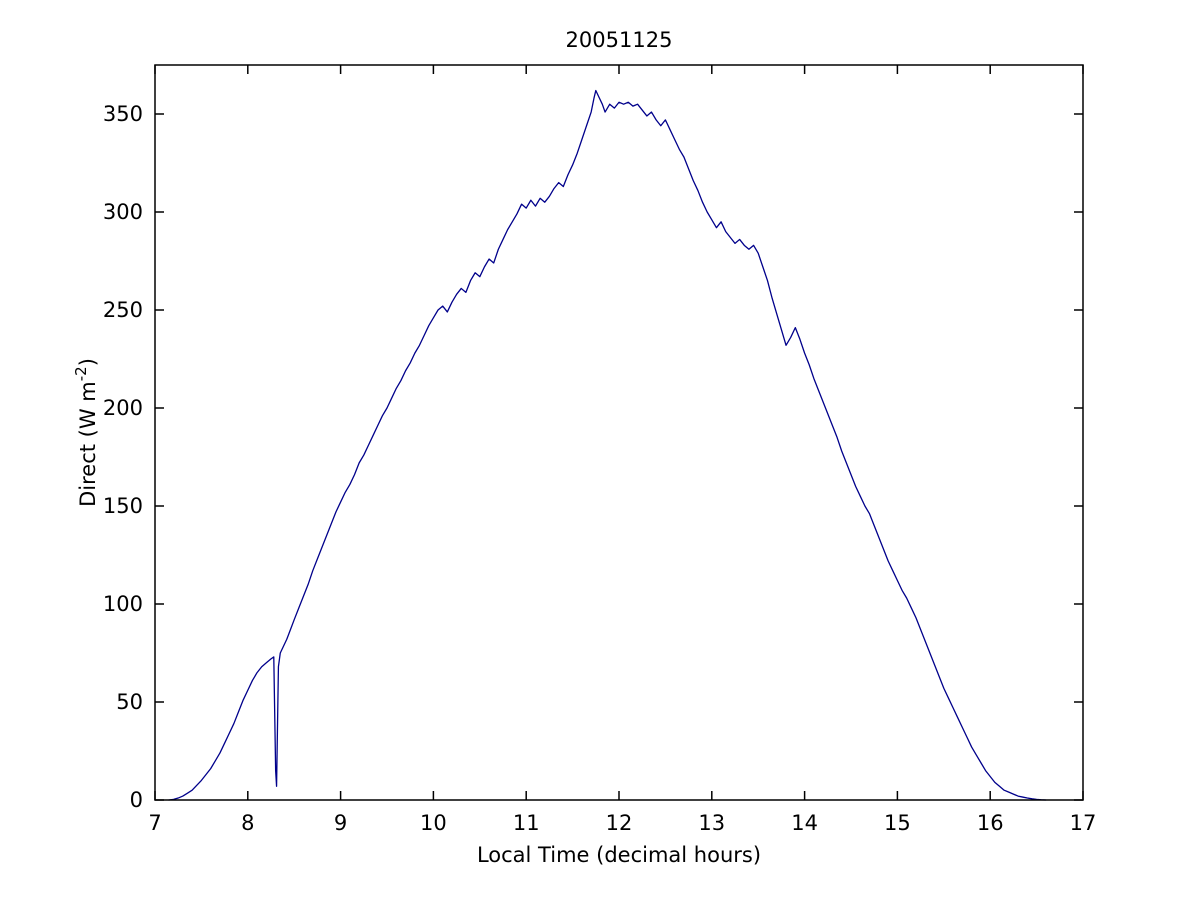 The height and width of the screenshot is (900, 1200). What do you see at coordinates (340, 823) in the screenshot?
I see `x-tick-label: 9` at bounding box center [340, 823].